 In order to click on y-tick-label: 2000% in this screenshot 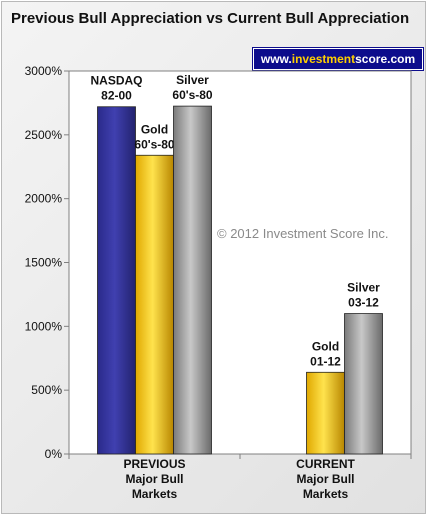, I will do `click(44, 199)`.